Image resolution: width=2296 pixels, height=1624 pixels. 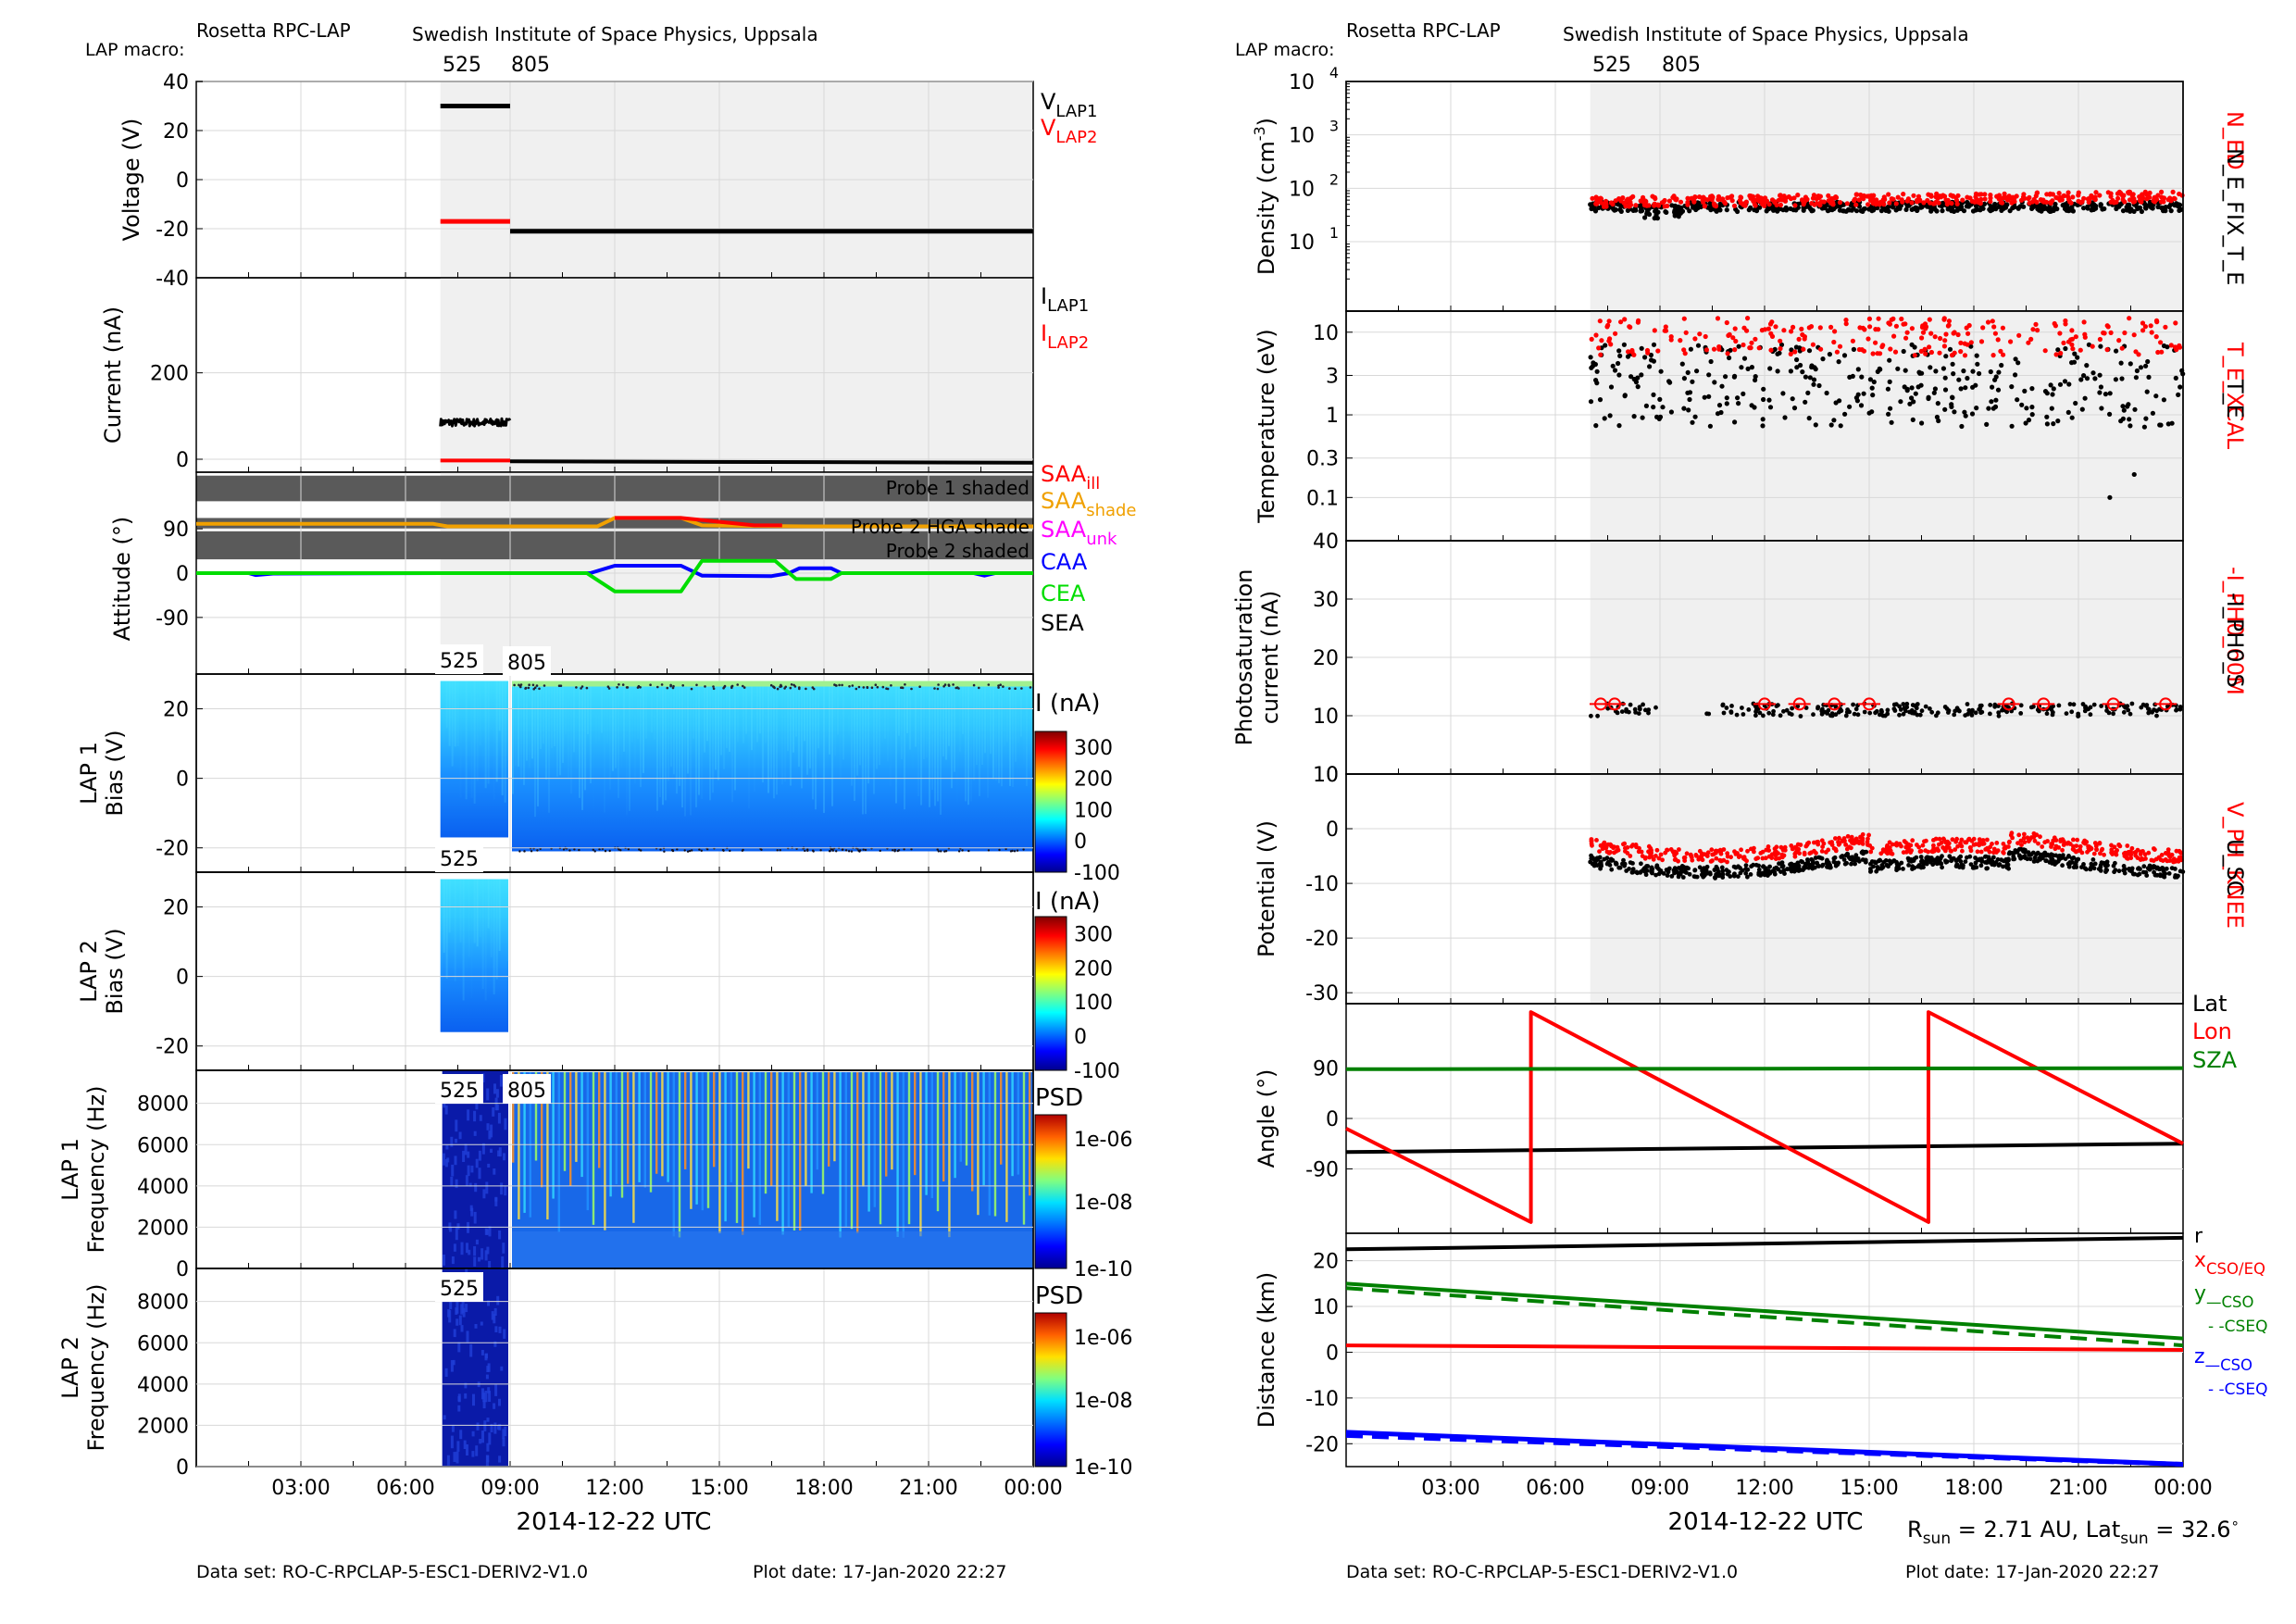 I want to click on legend-entry: r, so click(x=2198, y=1236).